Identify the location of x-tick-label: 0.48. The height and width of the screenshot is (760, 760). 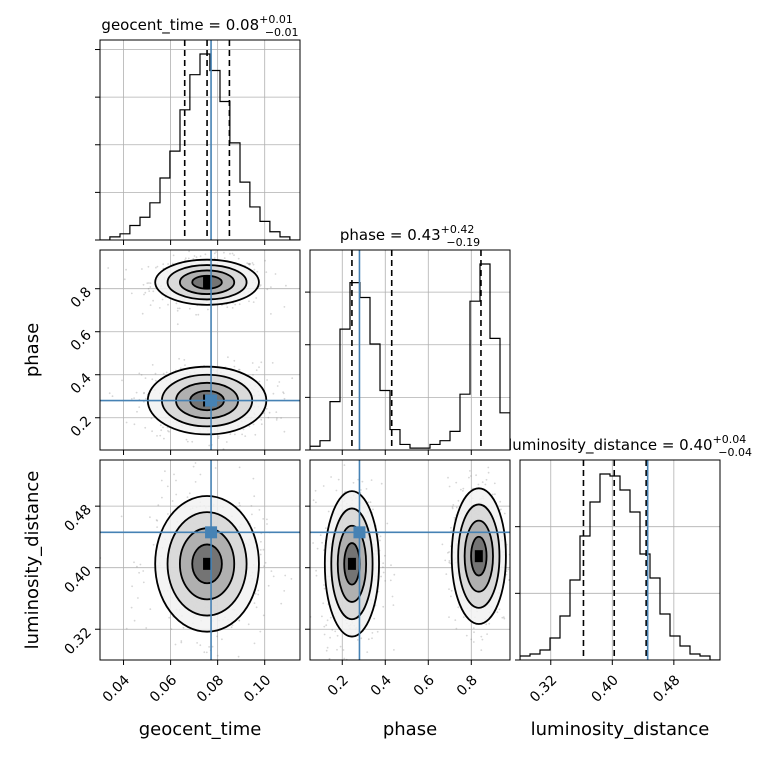
(666, 688).